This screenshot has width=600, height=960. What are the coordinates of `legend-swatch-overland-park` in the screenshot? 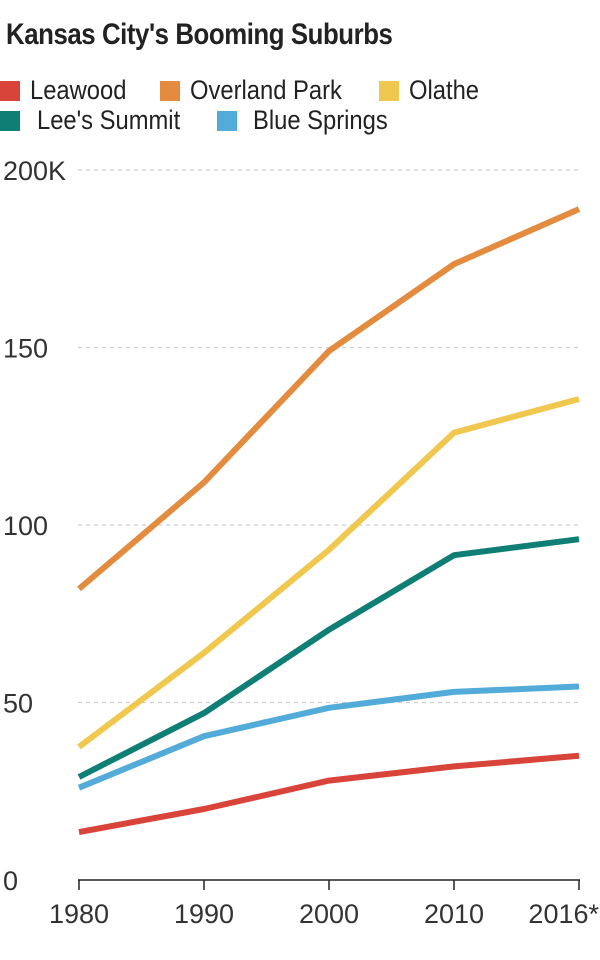 It's located at (170, 91).